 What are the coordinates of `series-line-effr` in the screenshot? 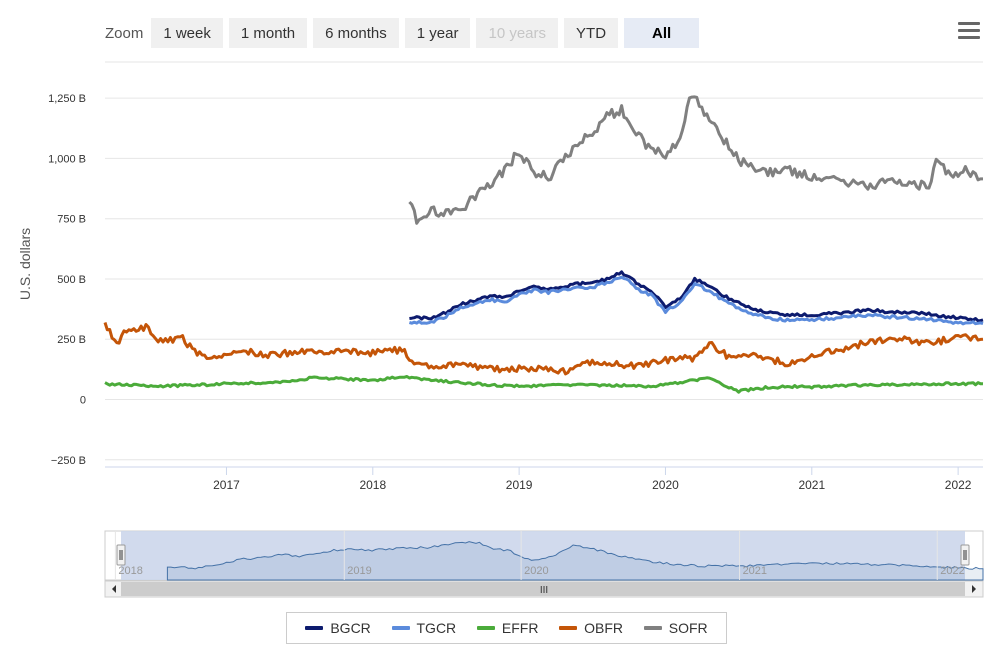 It's located at (544, 384).